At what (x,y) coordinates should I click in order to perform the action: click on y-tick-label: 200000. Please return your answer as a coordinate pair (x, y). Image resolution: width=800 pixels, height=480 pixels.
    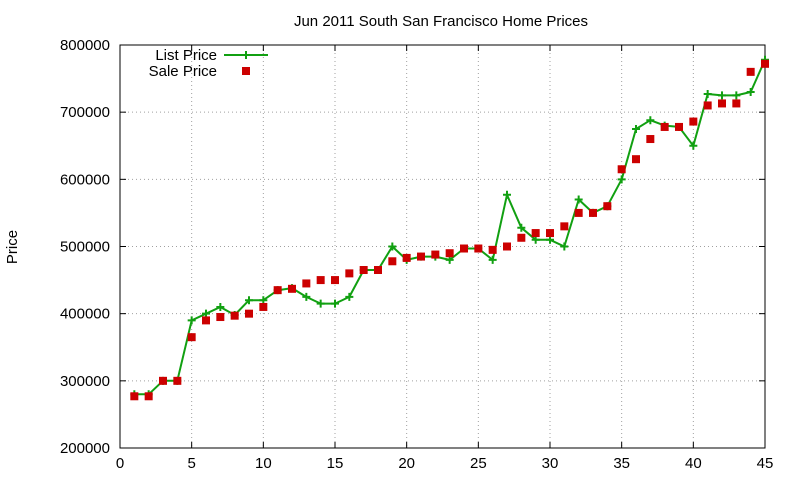
    Looking at the image, I should click on (85, 448).